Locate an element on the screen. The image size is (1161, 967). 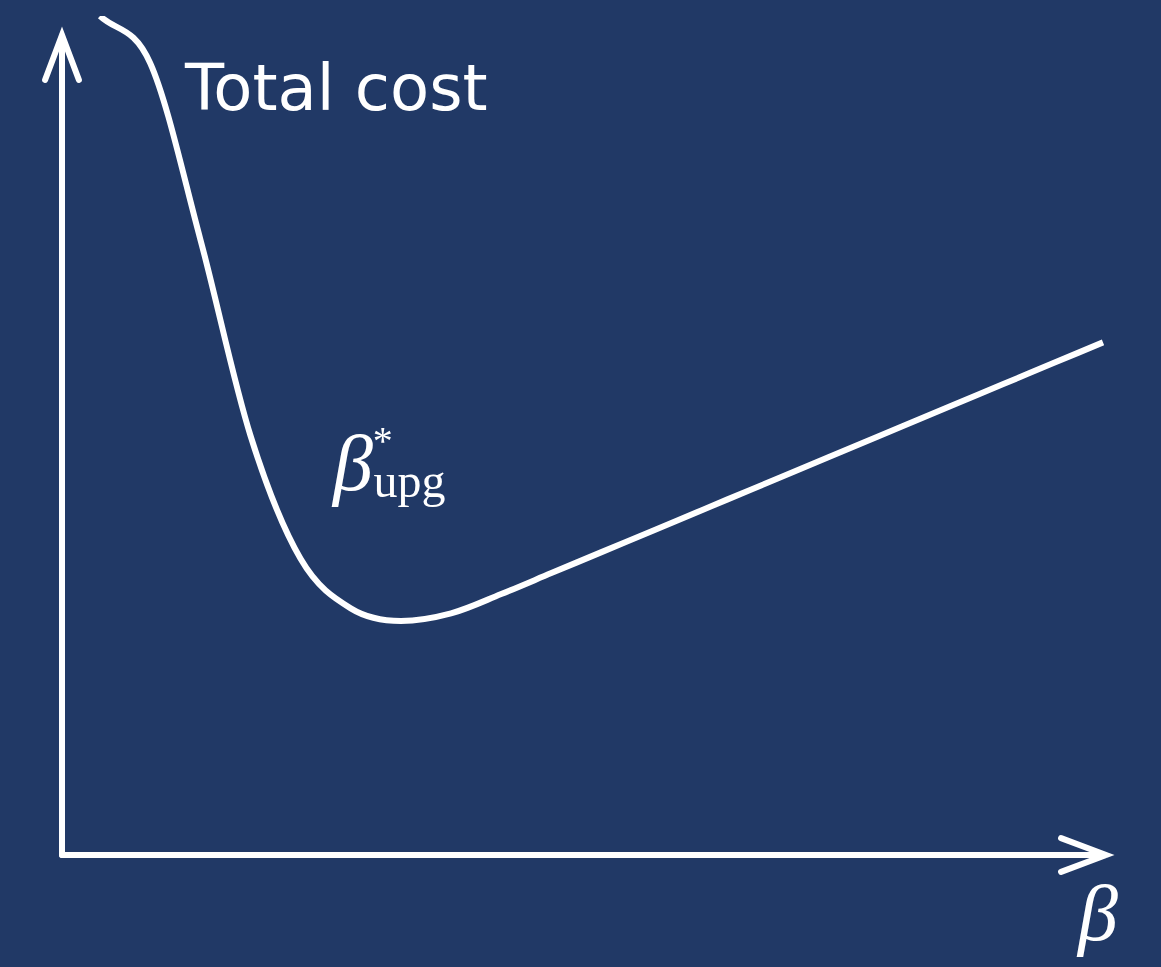
annotation: Total cost is located at coordinates (336, 88).